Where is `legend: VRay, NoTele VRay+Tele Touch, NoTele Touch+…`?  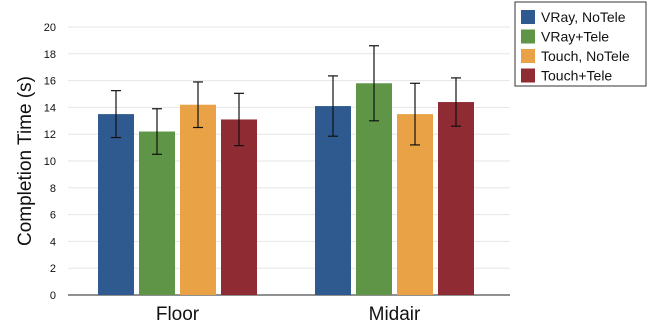
legend: VRay, NoTele VRay+Tele Touch, NoTele Touch+… is located at coordinates (580, 44).